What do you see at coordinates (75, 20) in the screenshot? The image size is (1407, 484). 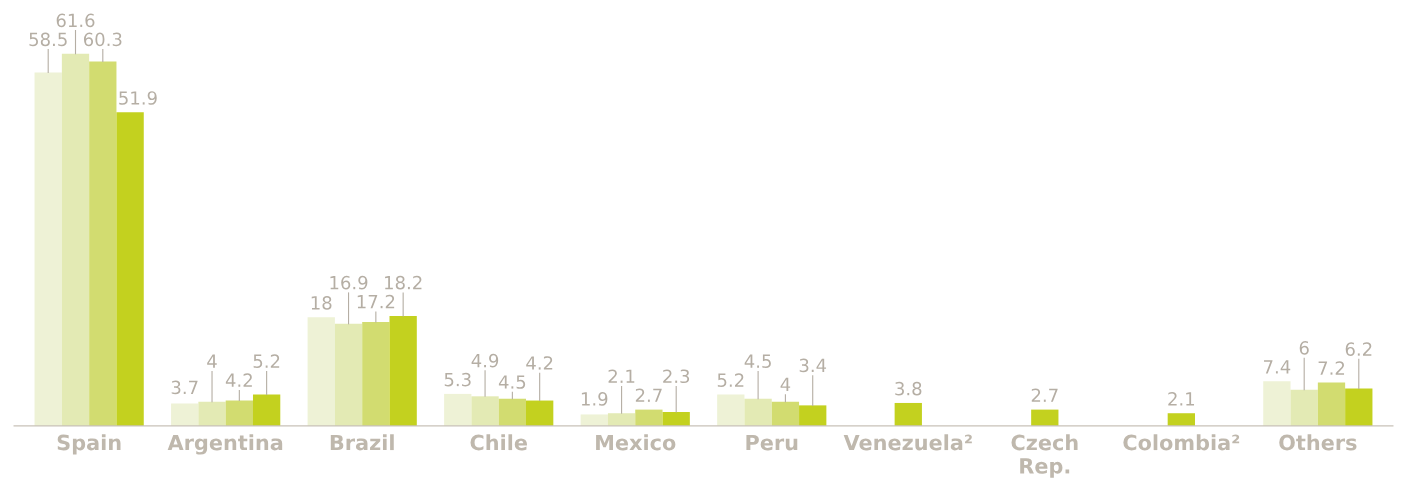 I see `data-label: 61.6` at bounding box center [75, 20].